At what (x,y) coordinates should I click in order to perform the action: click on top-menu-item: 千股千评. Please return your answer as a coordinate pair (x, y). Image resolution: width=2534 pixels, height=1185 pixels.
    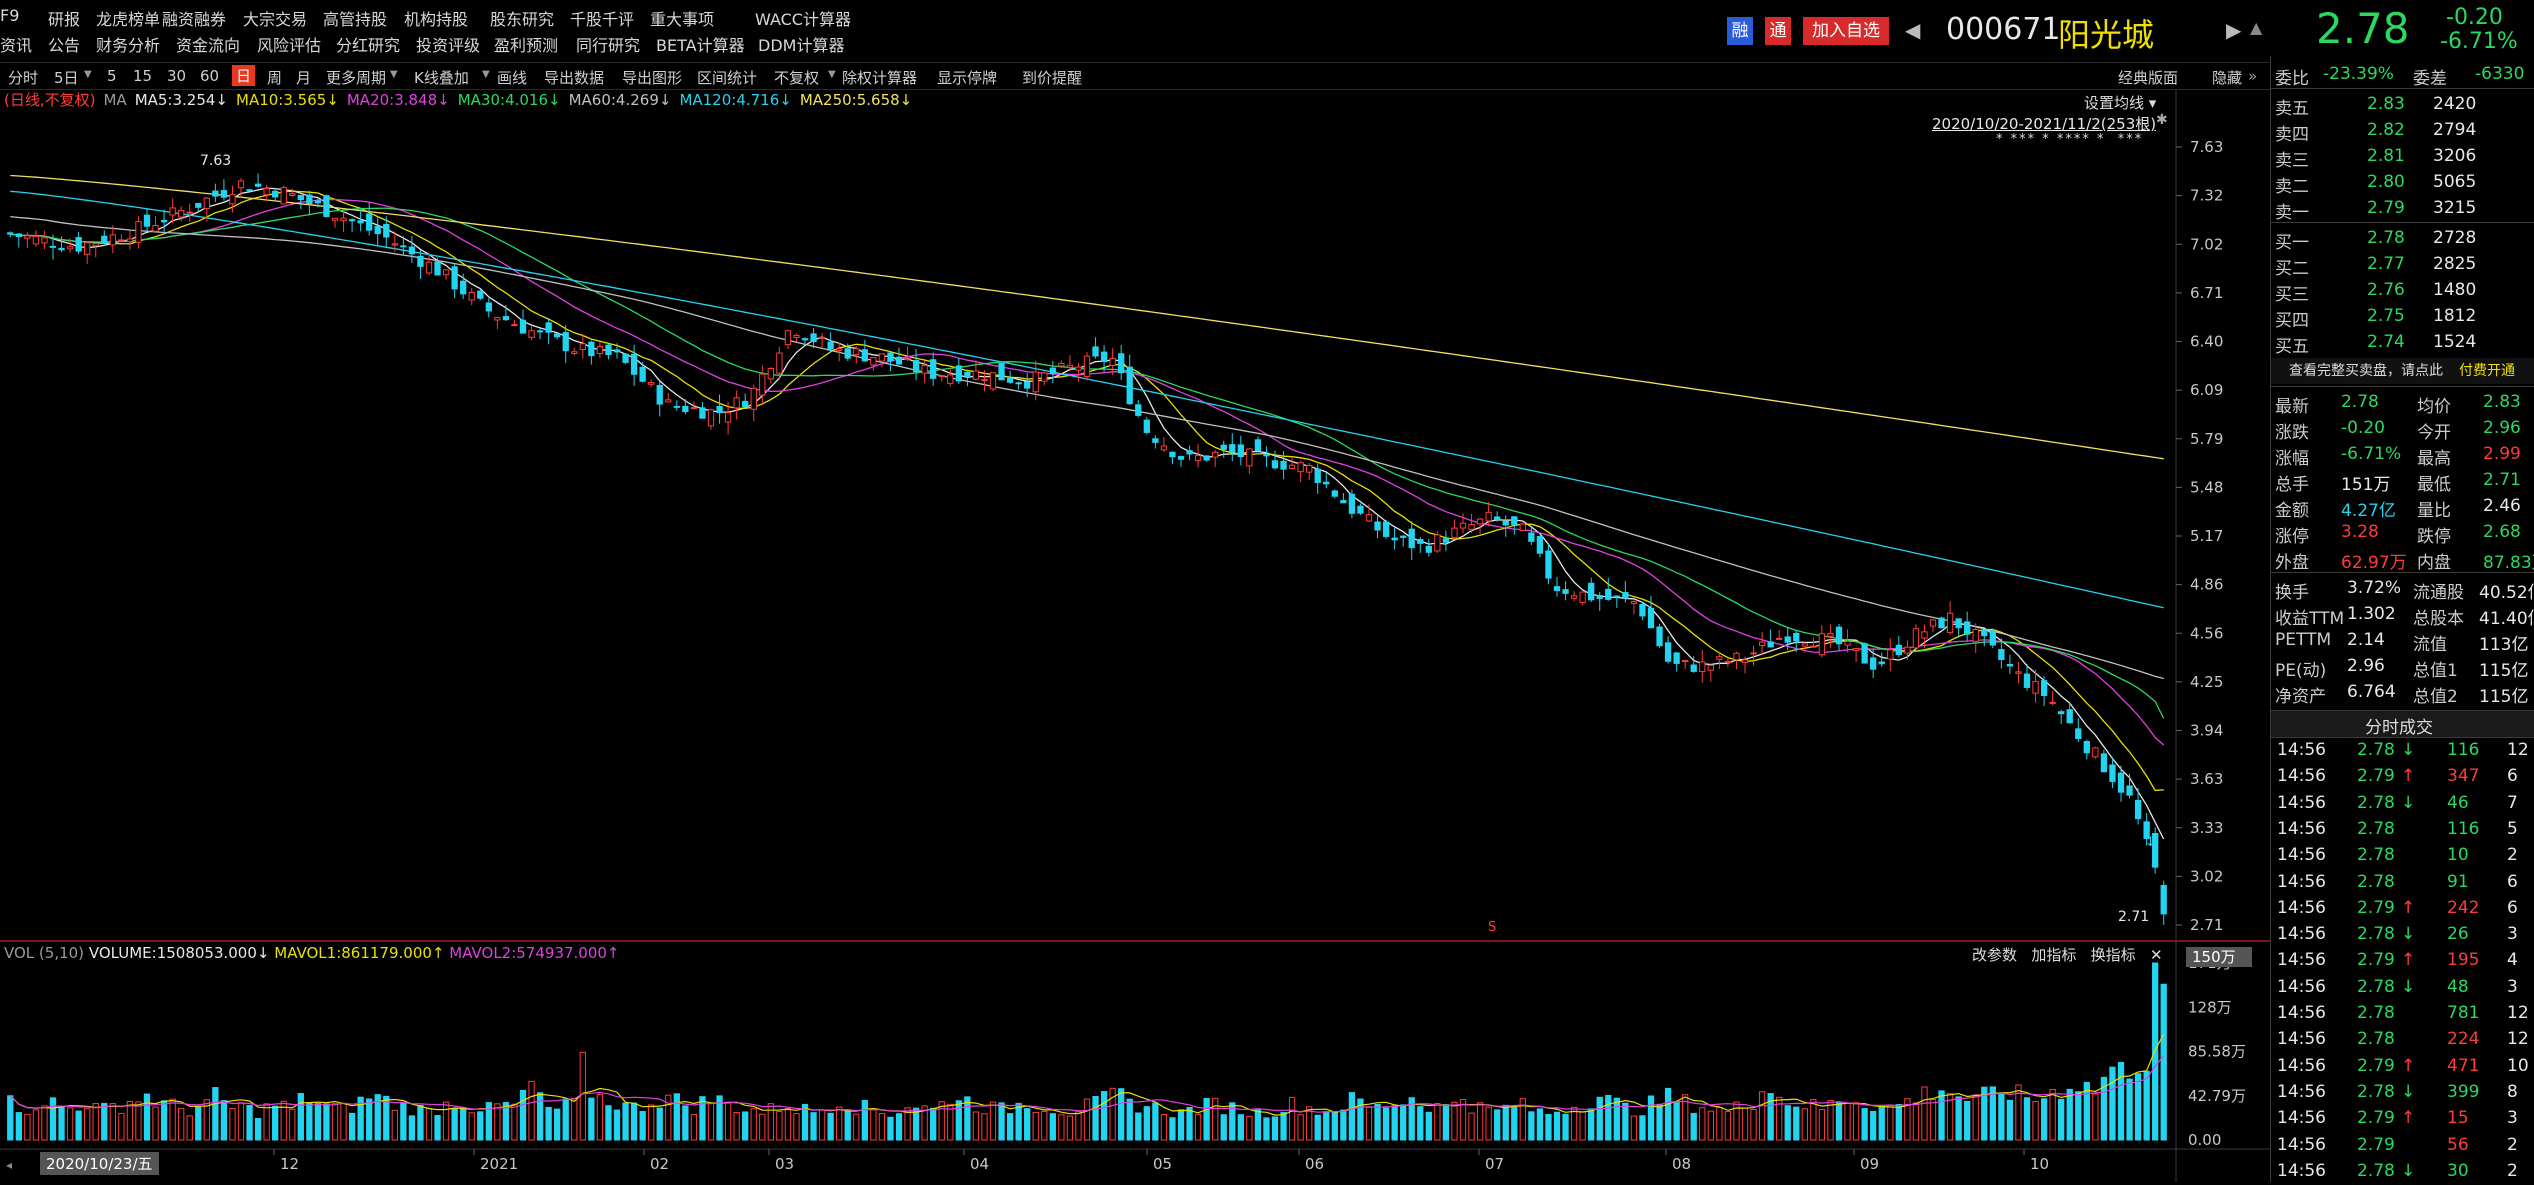
    Looking at the image, I should click on (602, 19).